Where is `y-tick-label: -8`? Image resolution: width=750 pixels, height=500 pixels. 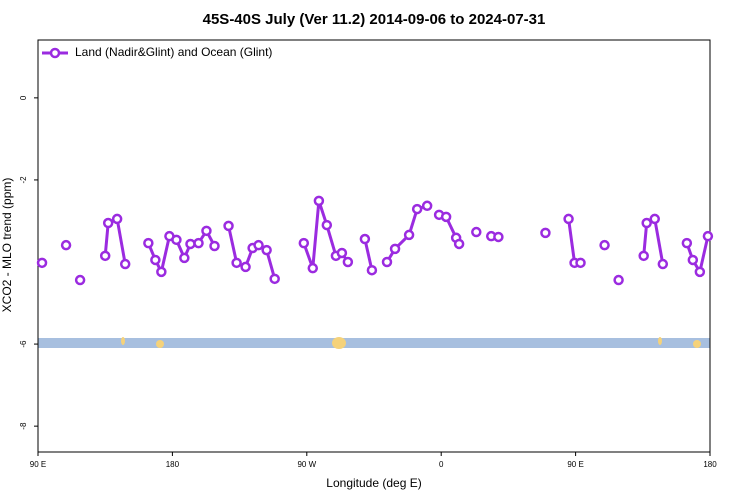
y-tick-label: -8 is located at coordinates (23, 426).